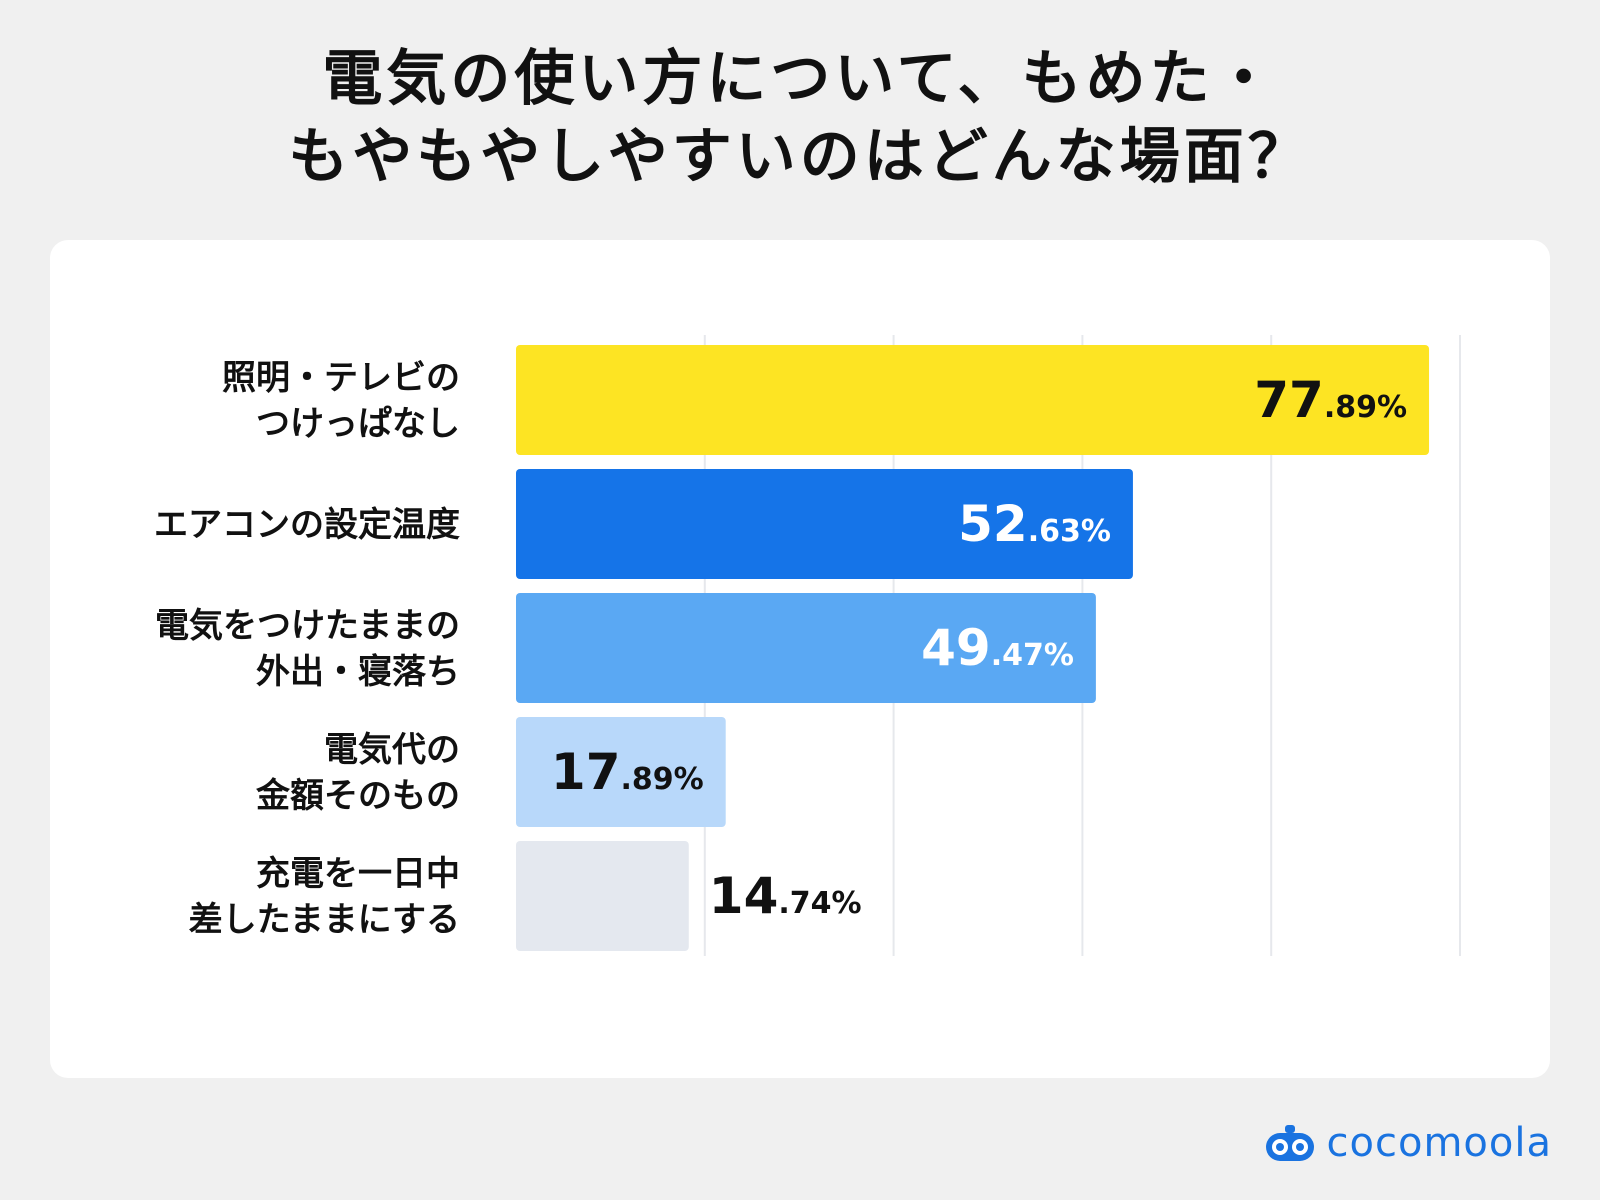 The width and height of the screenshot is (1600, 1200). Describe the element at coordinates (358, 672) in the screenshot. I see `category-label: 外出・寝落ち` at that location.